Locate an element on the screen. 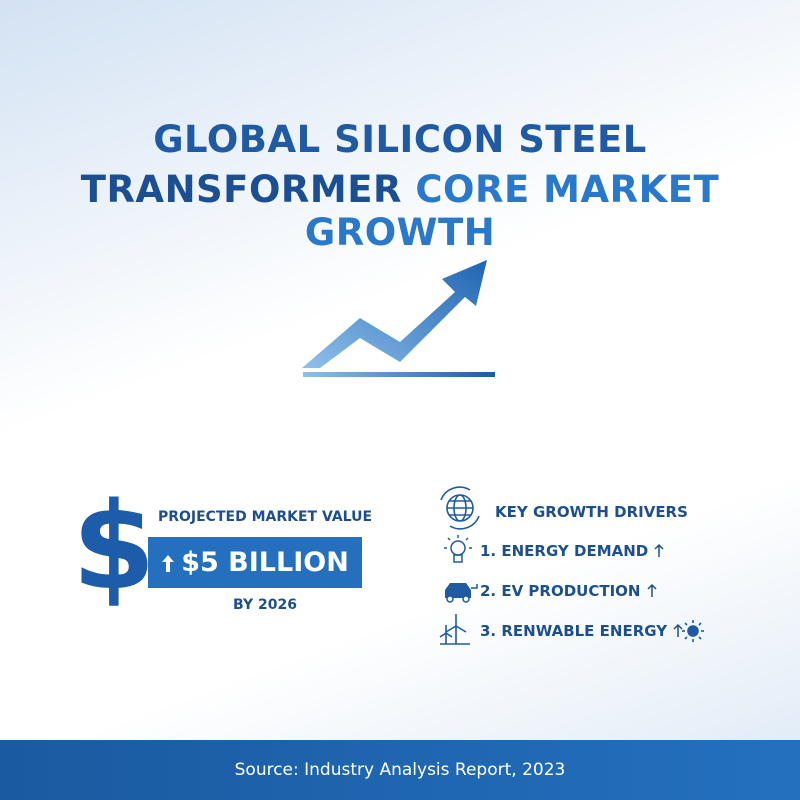  driver-text: 2. EV PRODUCTION is located at coordinates (560, 591).